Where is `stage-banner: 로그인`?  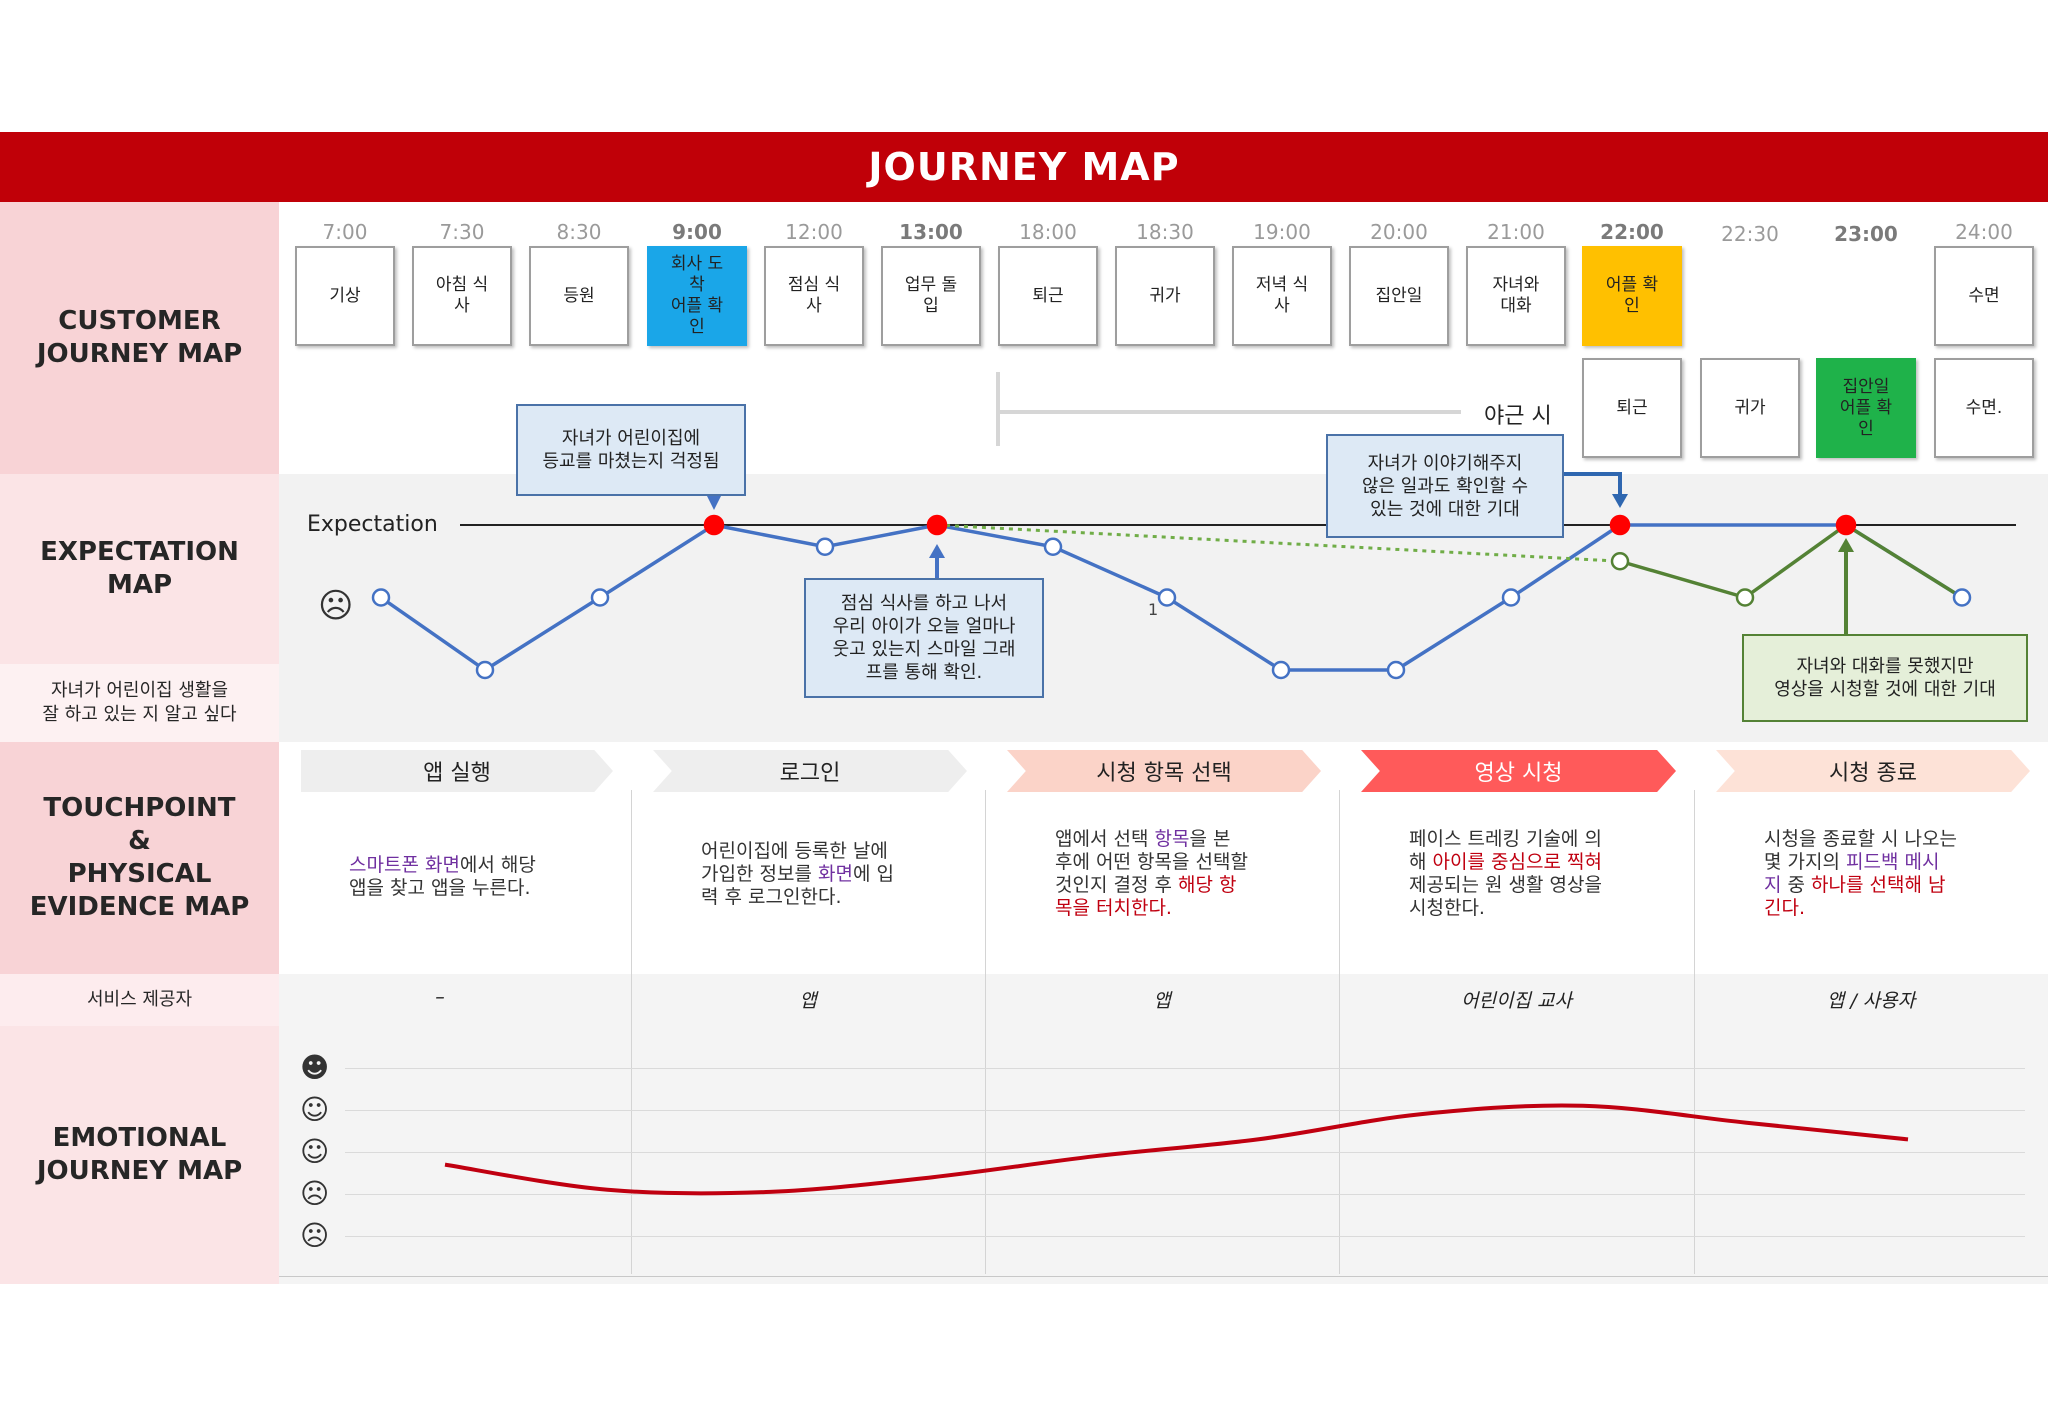
stage-banner: 로그인 is located at coordinates (810, 771).